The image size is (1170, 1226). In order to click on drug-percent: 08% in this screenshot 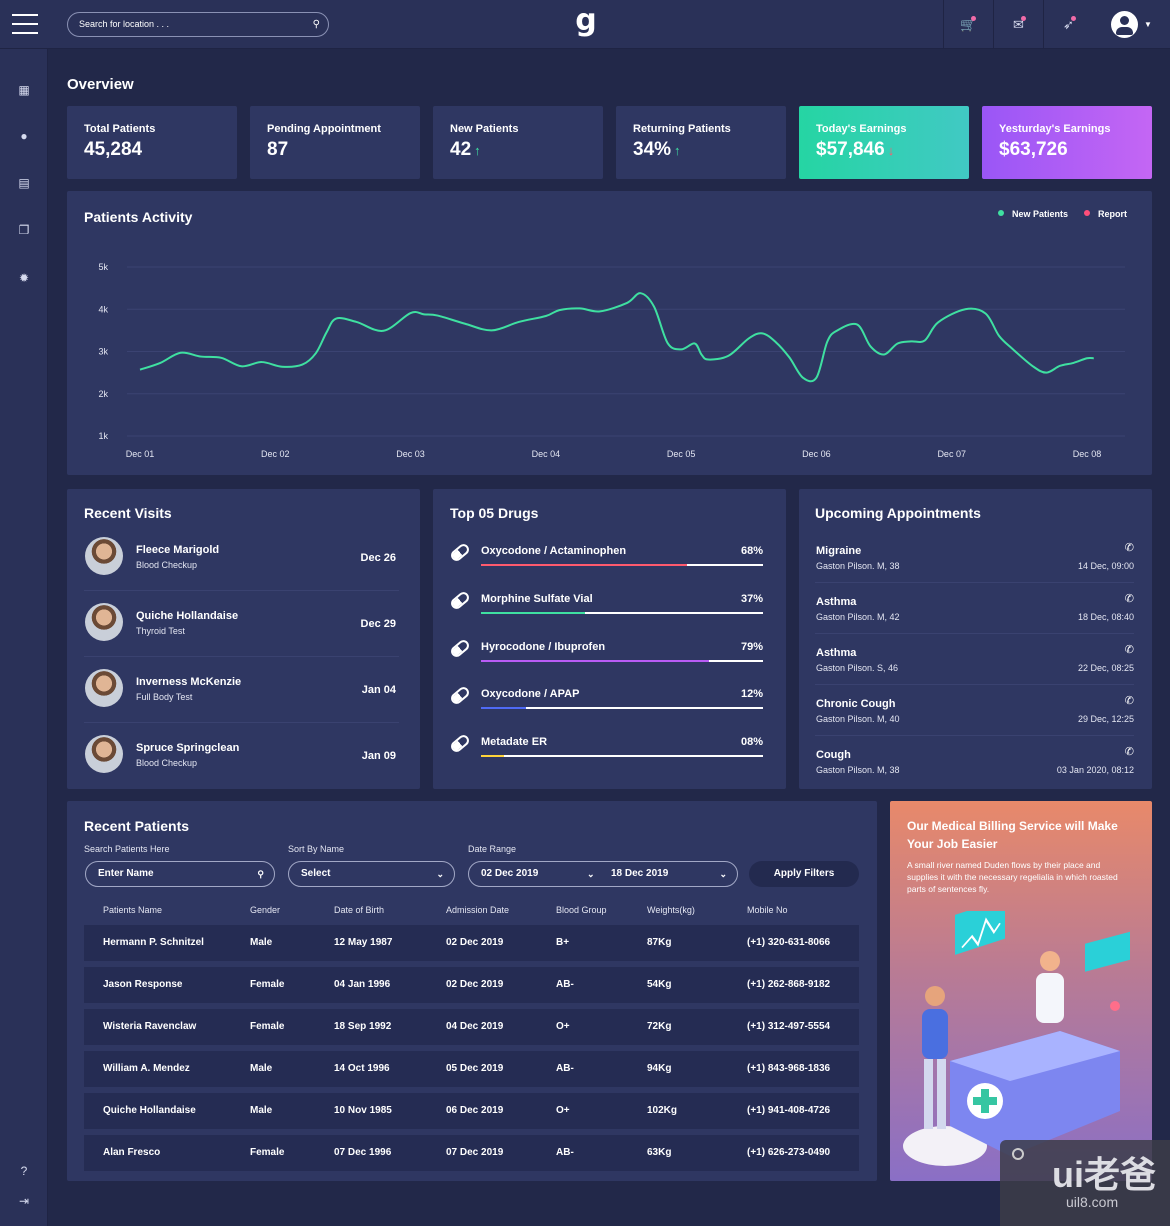, I will do `click(751, 742)`.